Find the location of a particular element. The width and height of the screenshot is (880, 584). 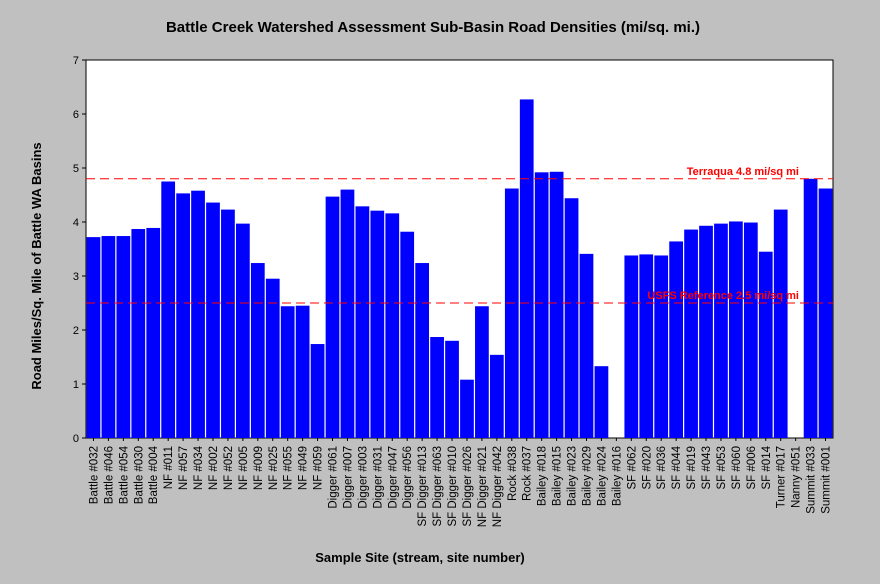

reference-label-1: USFS Reference 2.5 mi/sq mi is located at coordinates (723, 296).